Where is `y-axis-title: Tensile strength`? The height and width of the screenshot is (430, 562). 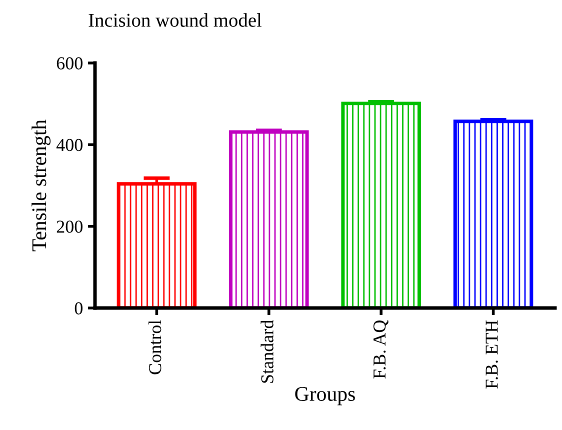 y-axis-title: Tensile strength is located at coordinates (41, 186).